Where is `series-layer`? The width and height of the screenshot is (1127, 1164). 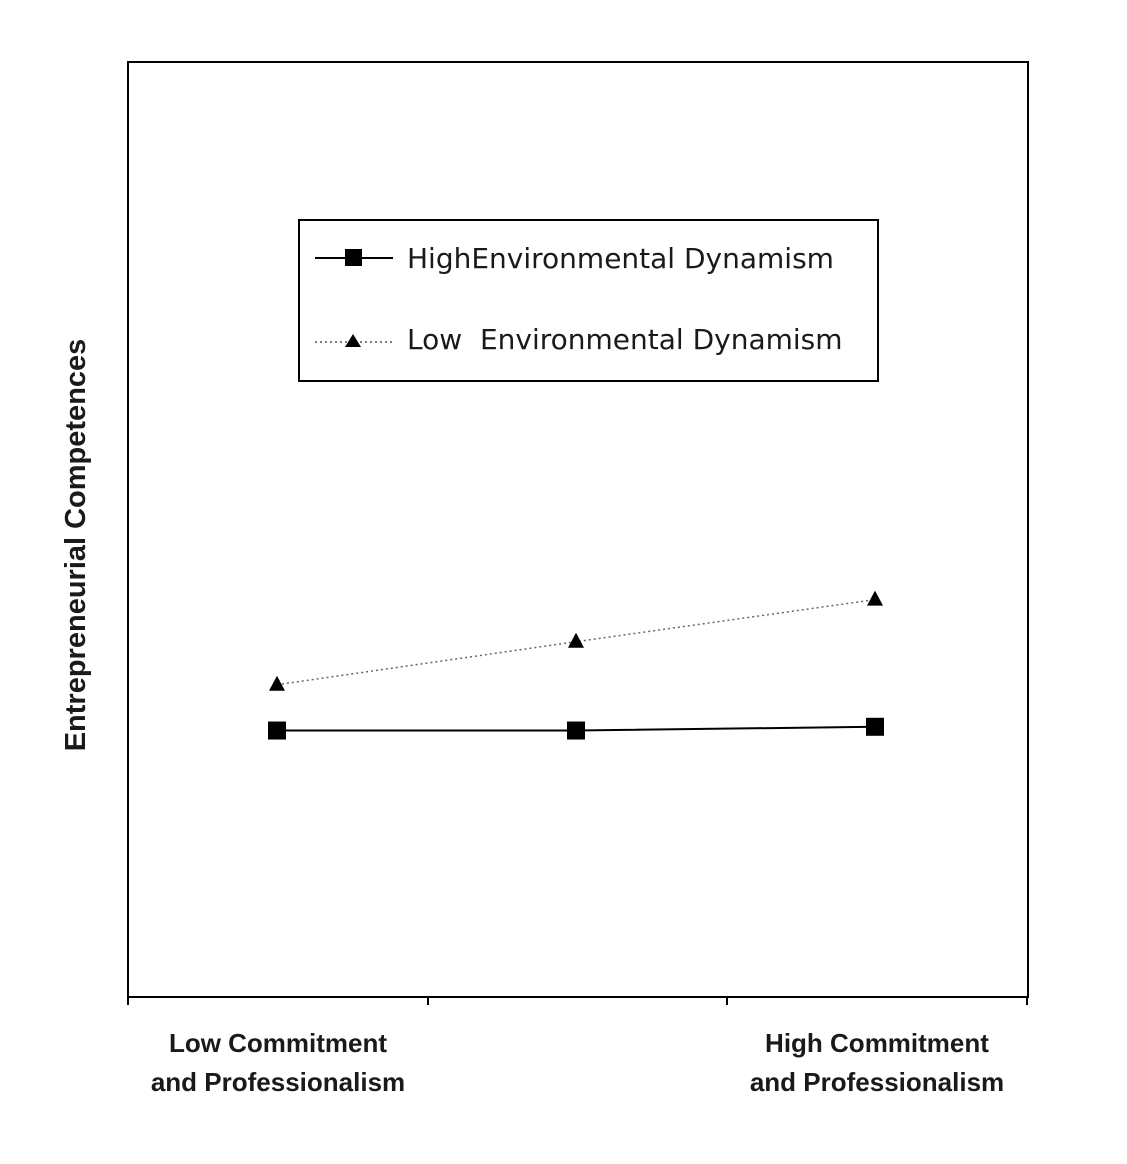
series-layer is located at coordinates (576, 665).